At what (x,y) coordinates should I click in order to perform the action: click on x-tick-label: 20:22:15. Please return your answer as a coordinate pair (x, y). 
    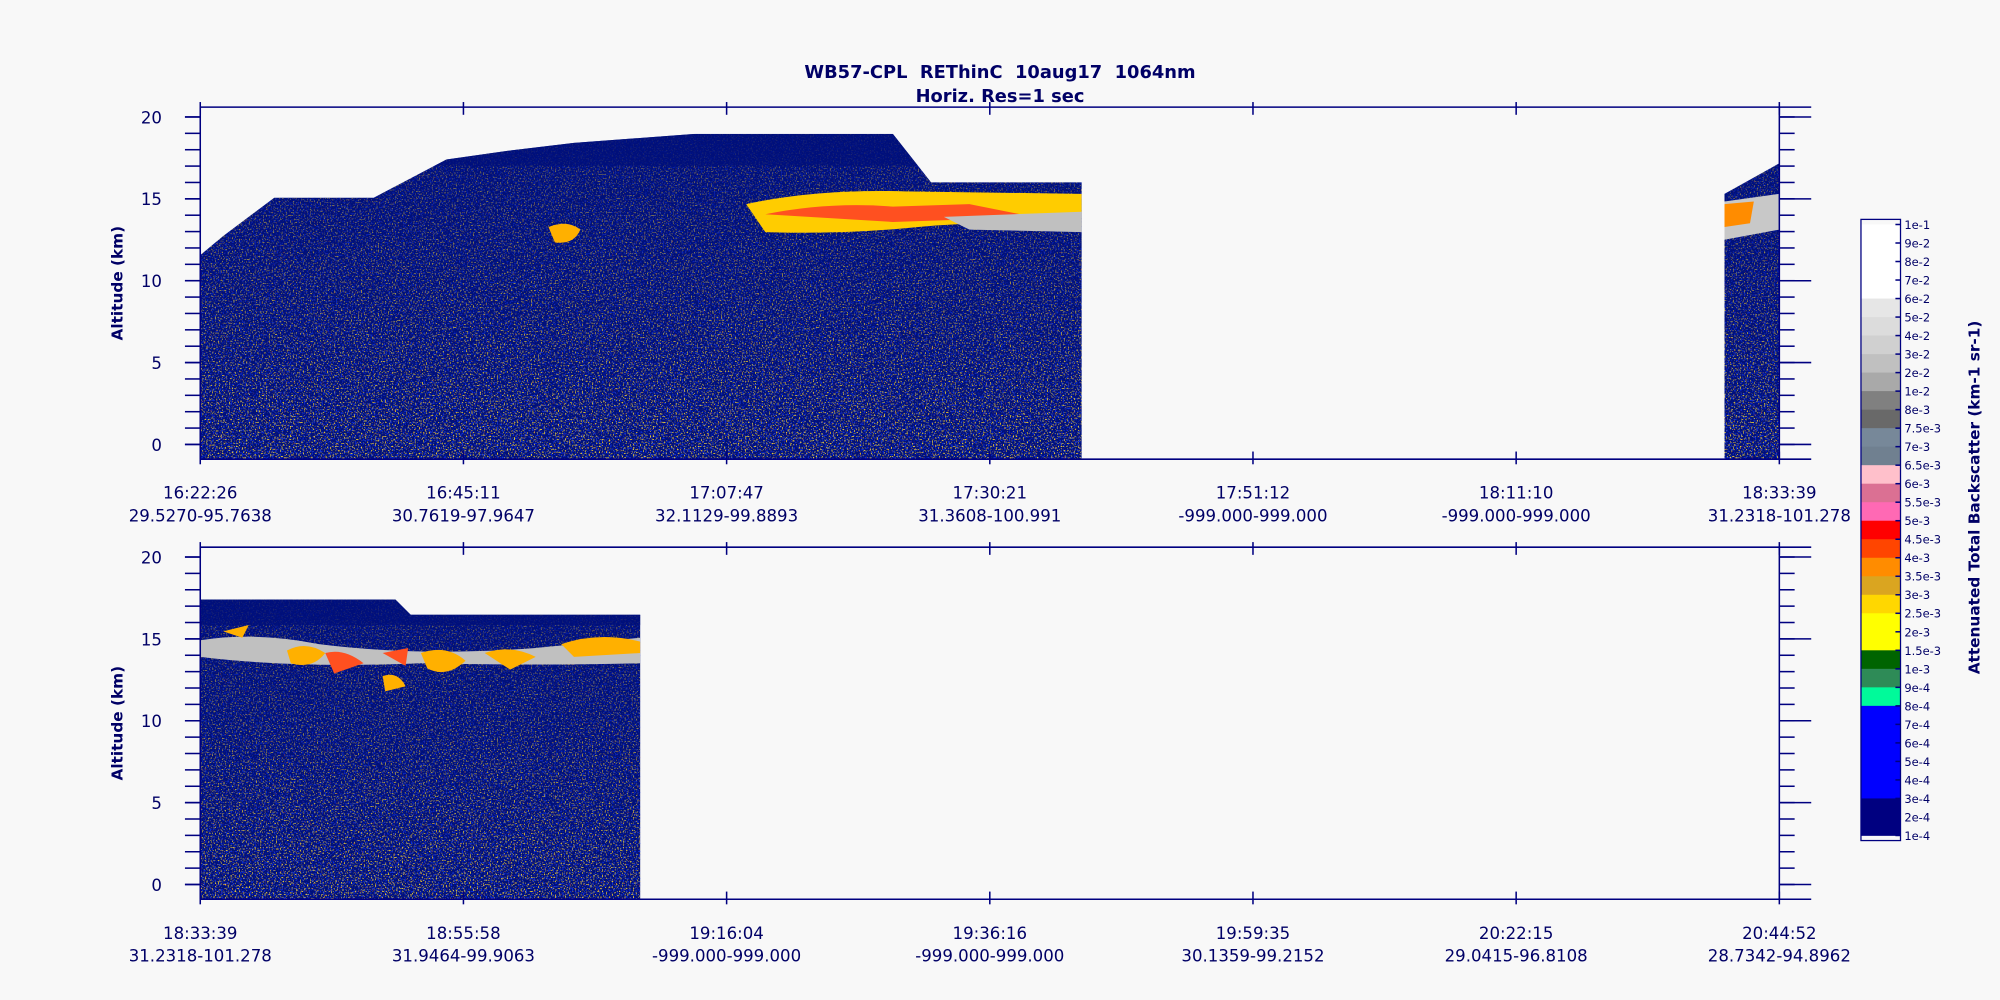
    Looking at the image, I should click on (1516, 933).